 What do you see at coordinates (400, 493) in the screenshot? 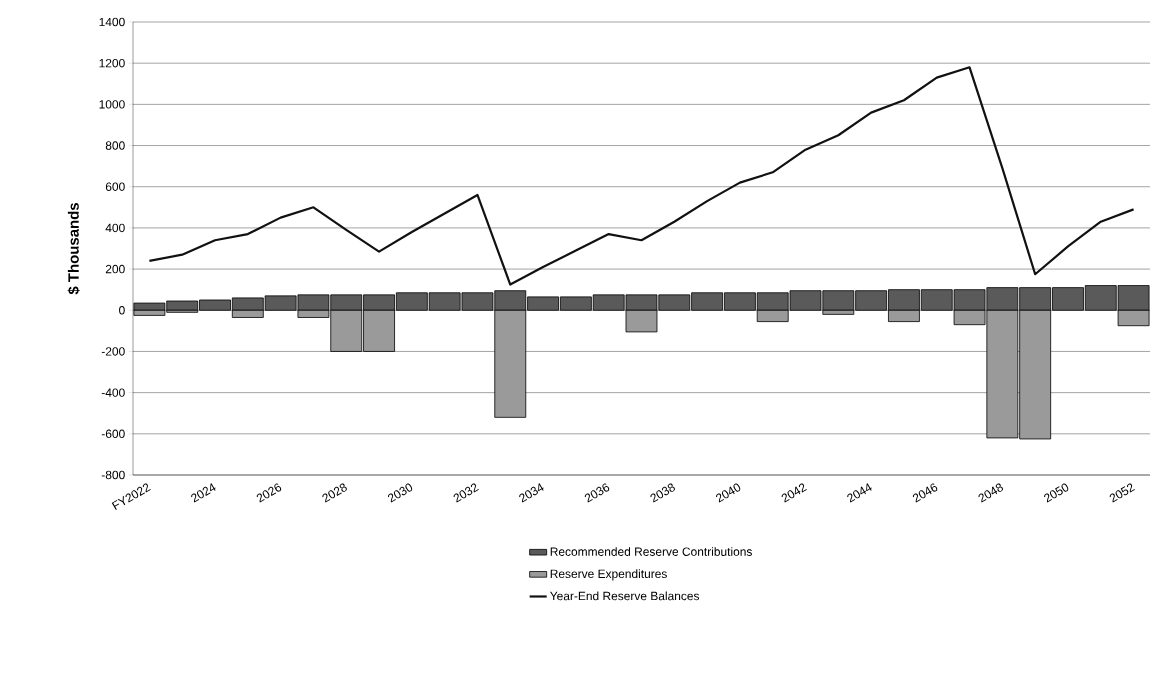
I see `x-tick-label: 2030` at bounding box center [400, 493].